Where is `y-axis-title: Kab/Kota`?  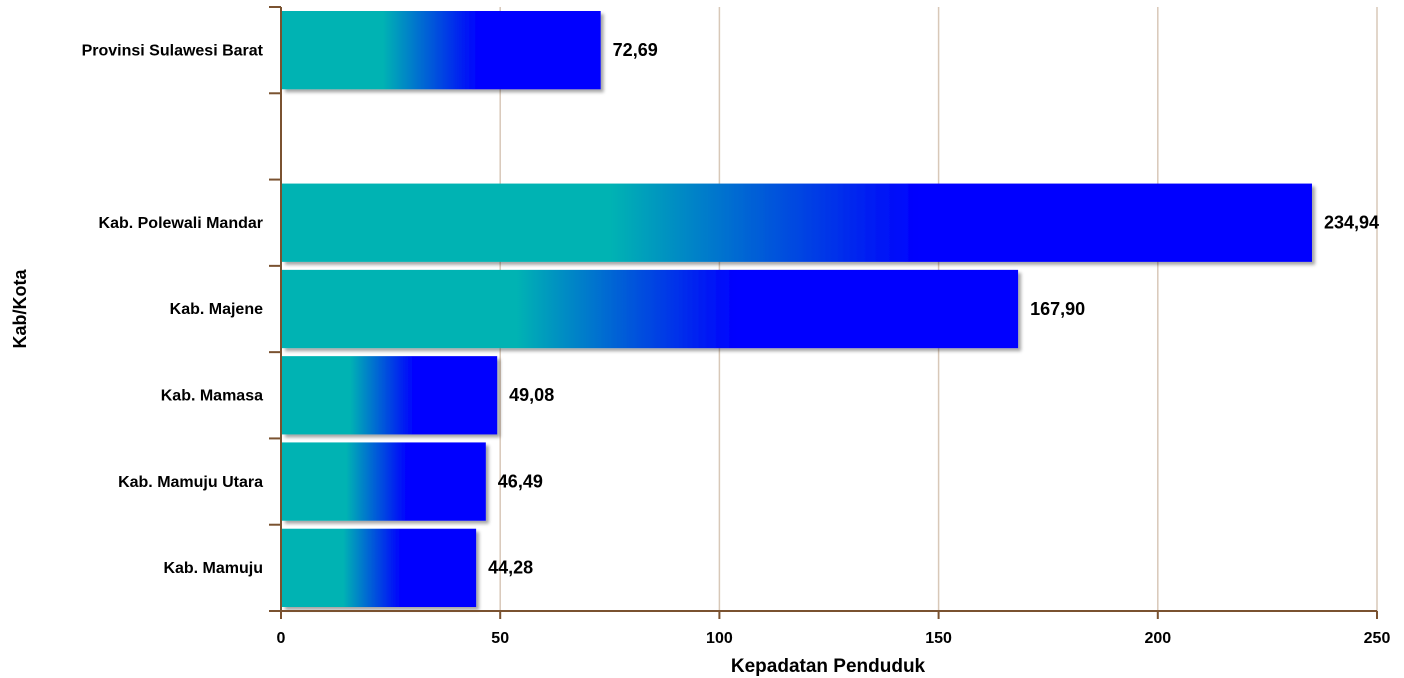 y-axis-title: Kab/Kota is located at coordinates (20, 309).